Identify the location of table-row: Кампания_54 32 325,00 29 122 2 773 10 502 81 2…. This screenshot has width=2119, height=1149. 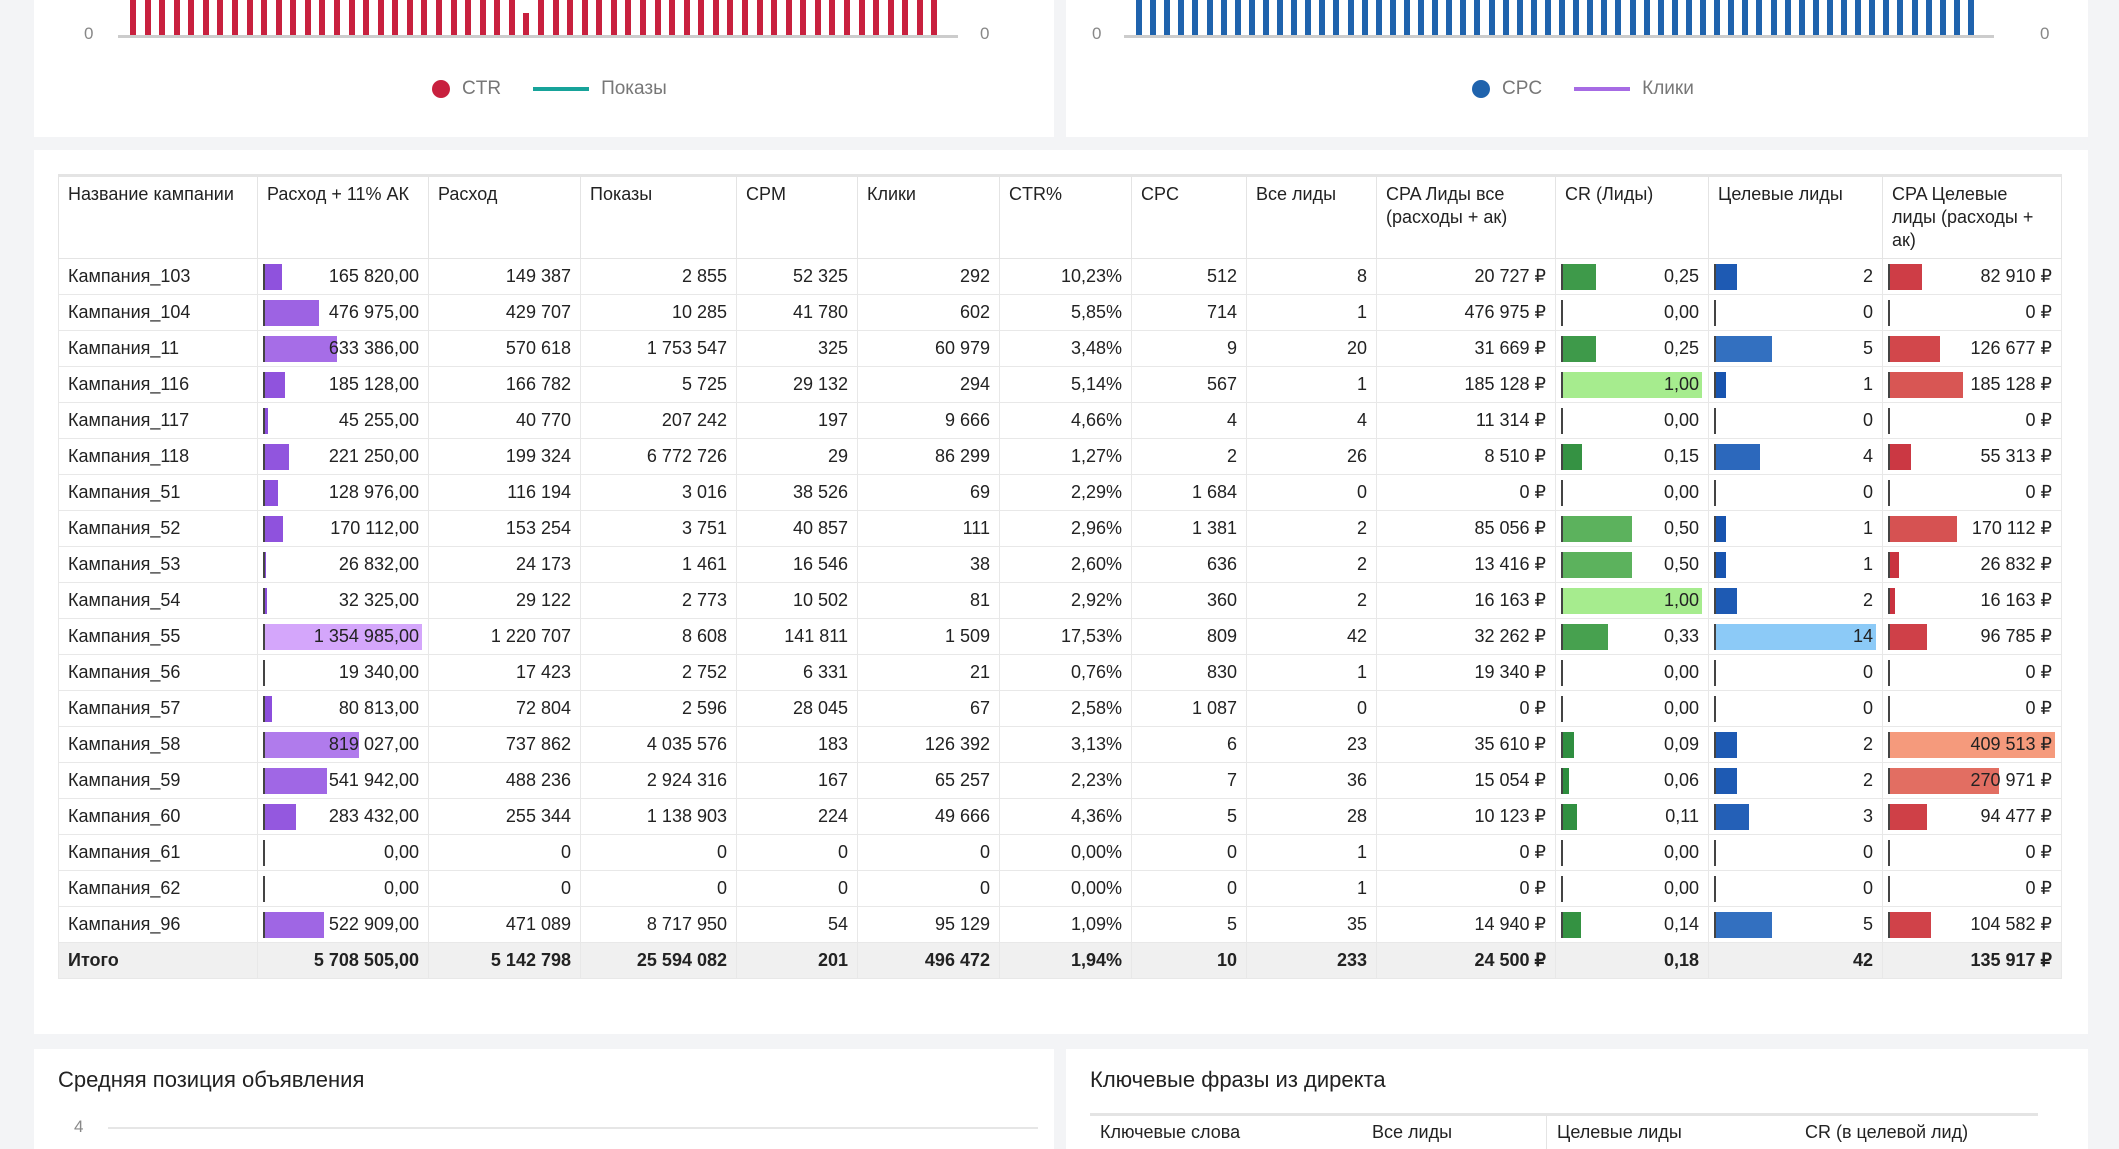
(1060, 600).